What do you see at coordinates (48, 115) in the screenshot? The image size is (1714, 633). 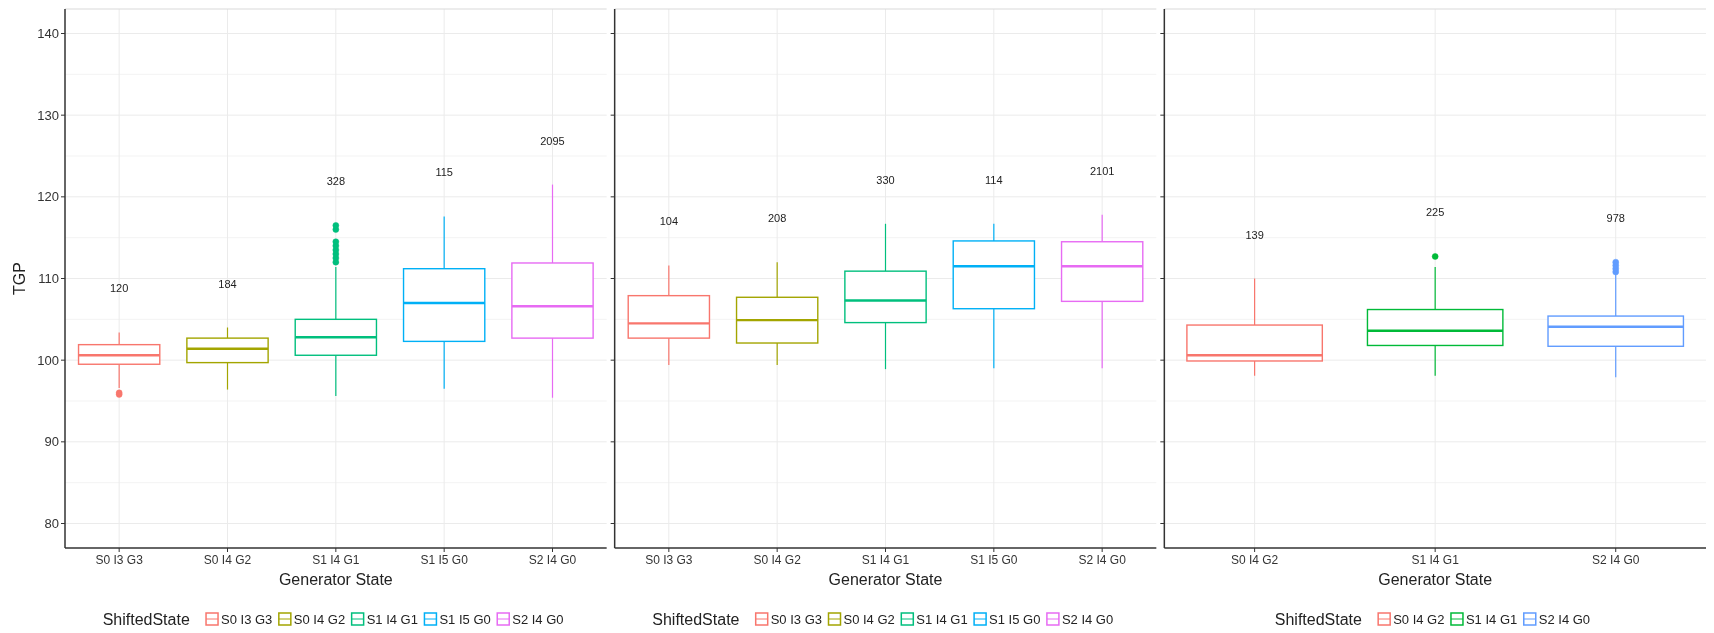 I see `y-tick-label: 130` at bounding box center [48, 115].